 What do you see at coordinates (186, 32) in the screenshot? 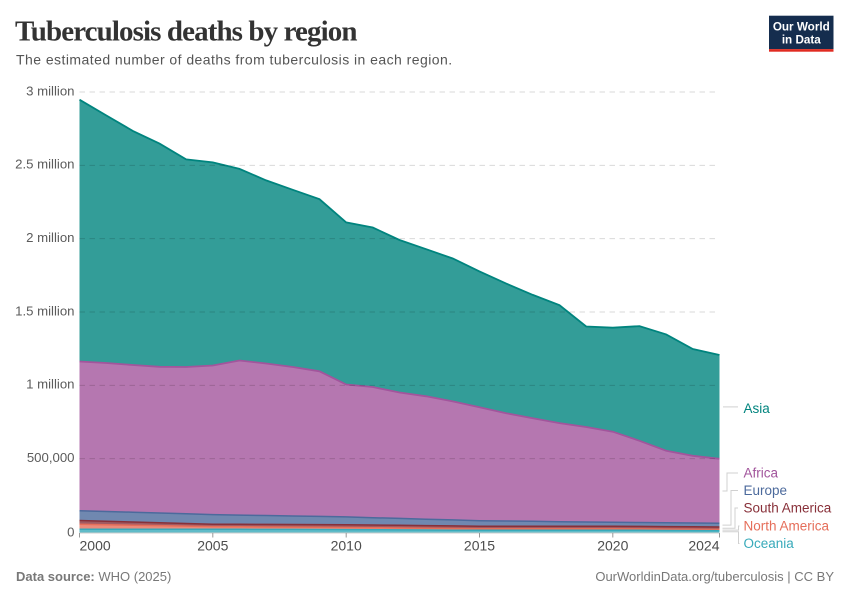
I see `svg-text: Tuberculosis deaths by region` at bounding box center [186, 32].